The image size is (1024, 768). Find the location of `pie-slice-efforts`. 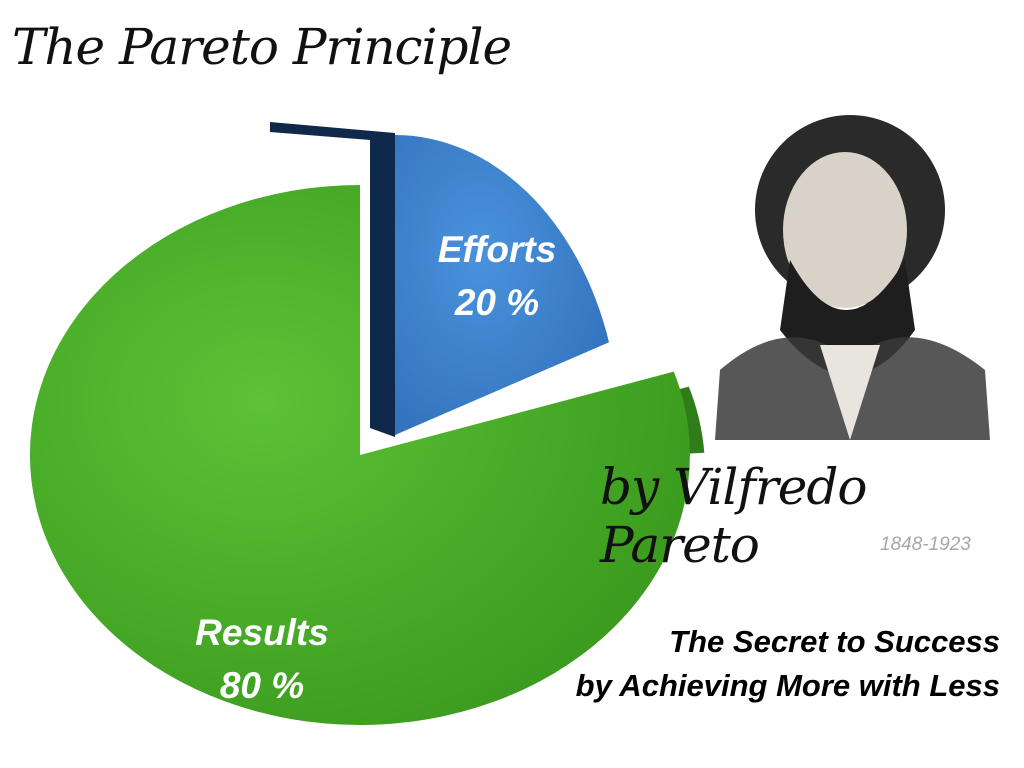

pie-slice-efforts is located at coordinates (502, 285).